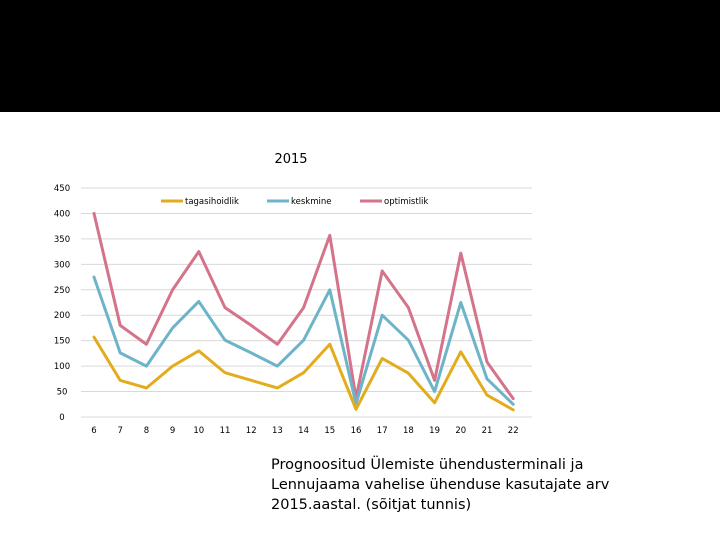 The image size is (720, 540). Describe the element at coordinates (371, 505) in the screenshot. I see `caption-line-3: 2015.aastal. (sõitjat tunnis)` at that location.